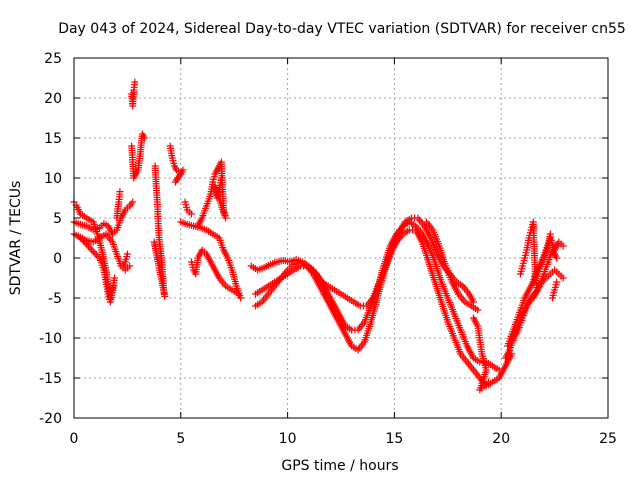 The width and height of the screenshot is (640, 480). I want to click on x-axis-label: GPS time / hours, so click(339, 466).